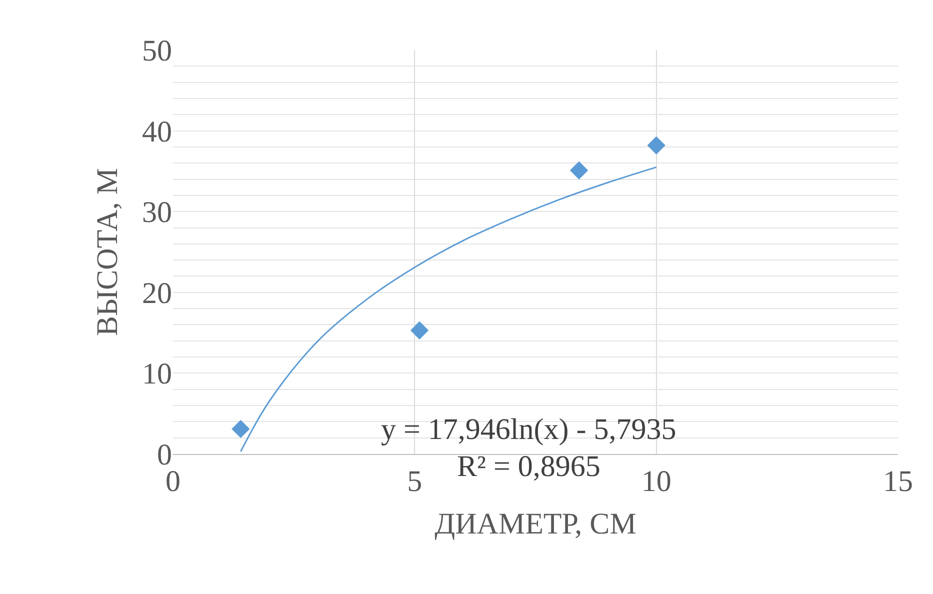 The width and height of the screenshot is (933, 594). I want to click on x-tick-label: 15, so click(898, 481).